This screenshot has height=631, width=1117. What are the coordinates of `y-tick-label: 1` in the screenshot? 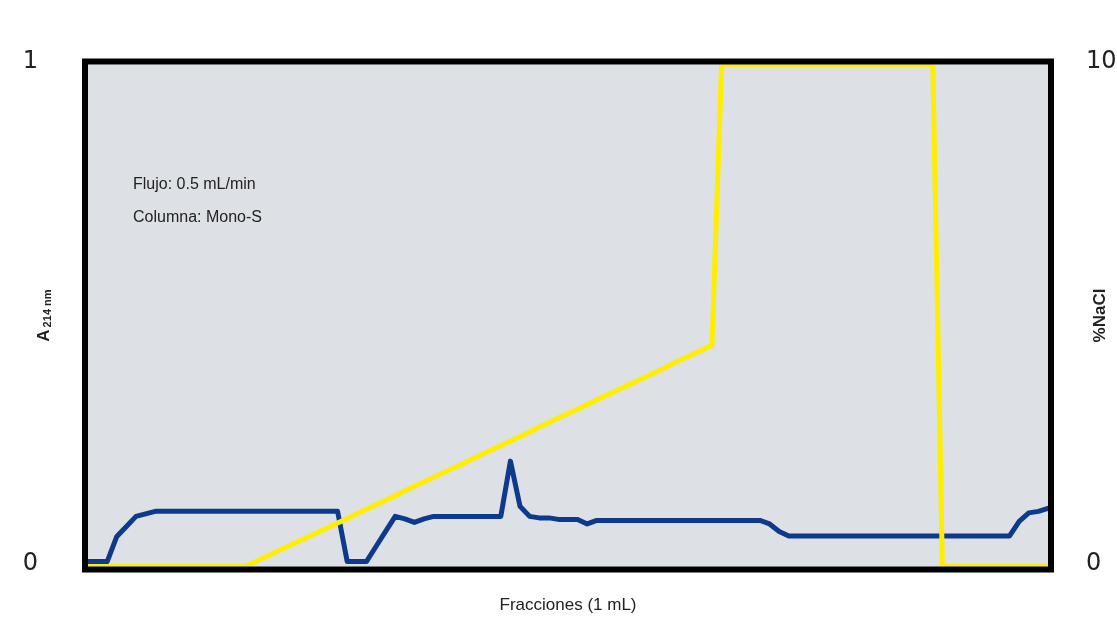 It's located at (30, 59).